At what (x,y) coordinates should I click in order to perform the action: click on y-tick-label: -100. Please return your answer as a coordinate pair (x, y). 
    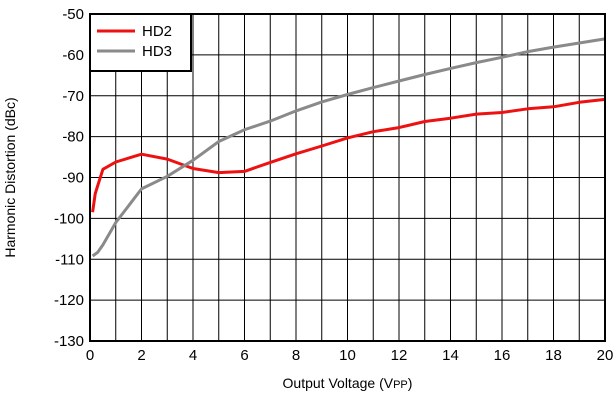
    Looking at the image, I should click on (69, 218).